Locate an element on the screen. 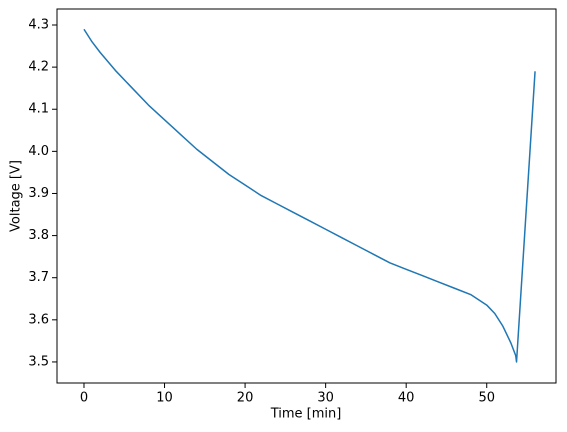 The height and width of the screenshot is (432, 567). y-tick-label: 3.9 is located at coordinates (38, 193).